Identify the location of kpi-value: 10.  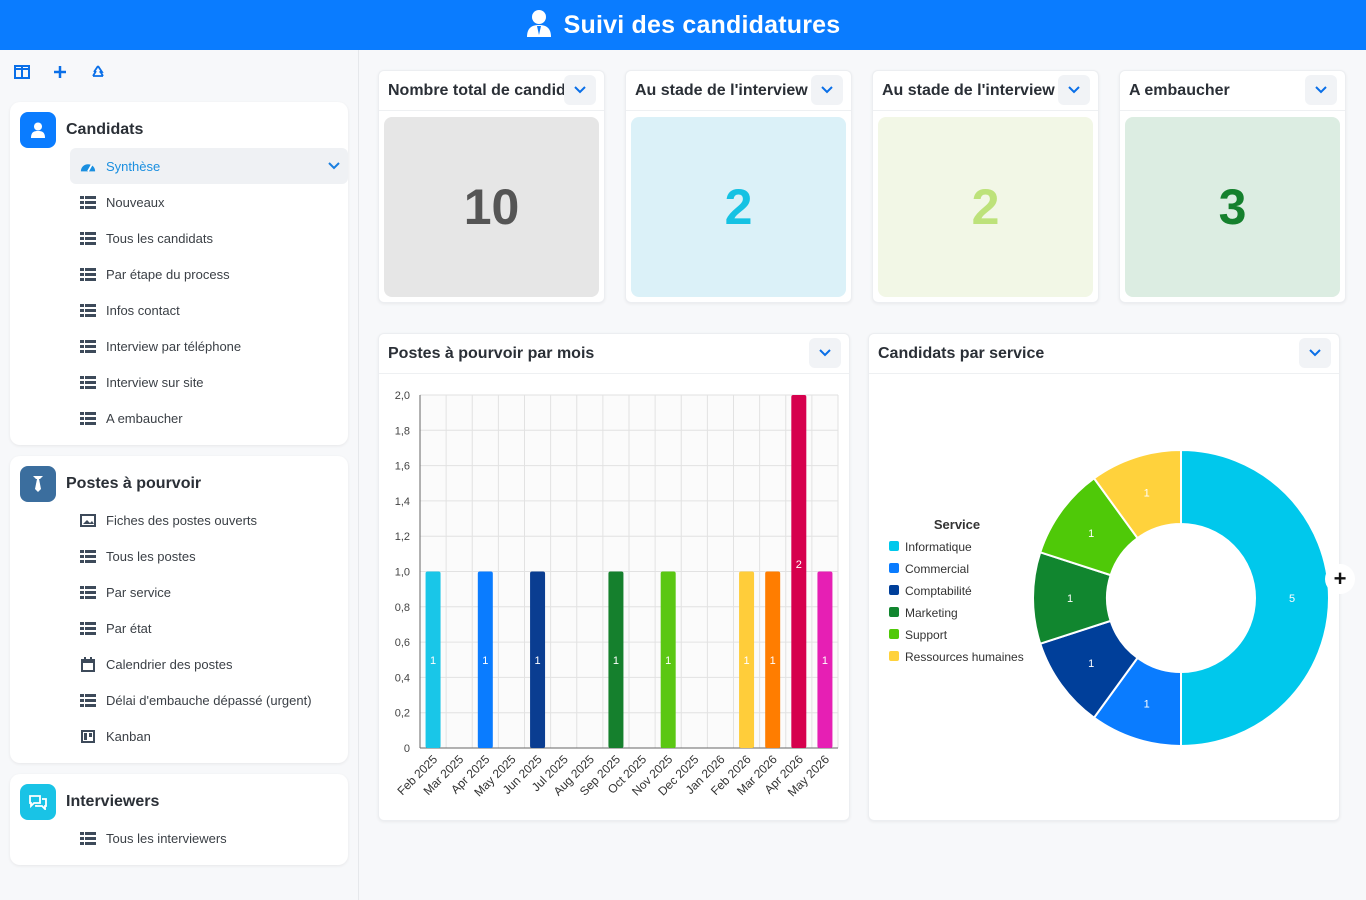
(491, 207).